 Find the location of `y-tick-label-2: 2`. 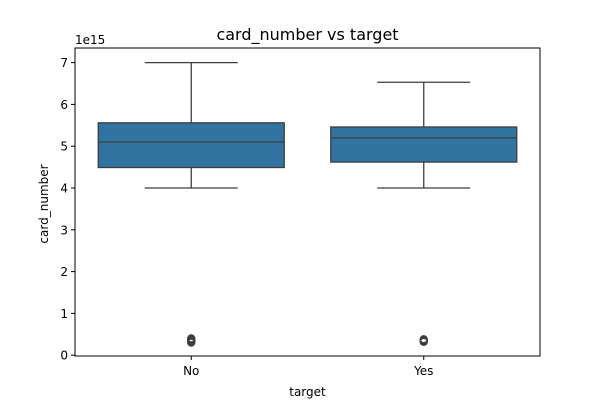

y-tick-label-2: 2 is located at coordinates (64, 272).